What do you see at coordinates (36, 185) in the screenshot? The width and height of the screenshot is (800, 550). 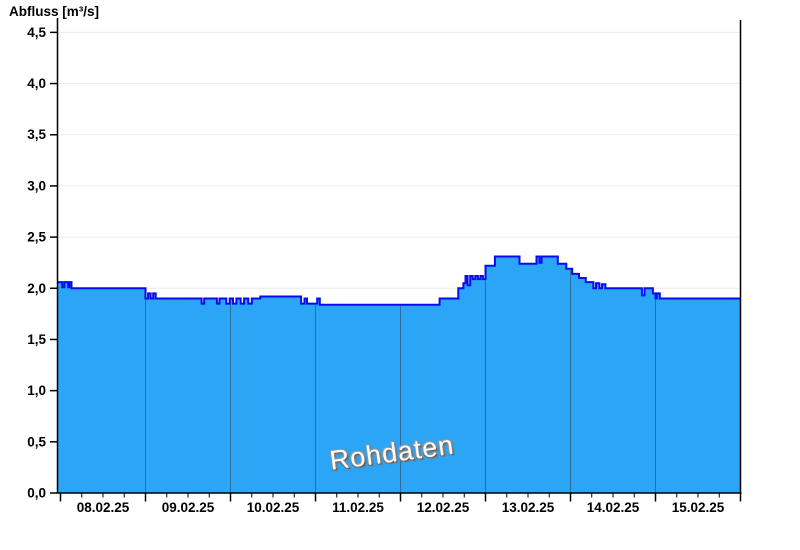 I see `y-tick-label: 3,0` at bounding box center [36, 185].